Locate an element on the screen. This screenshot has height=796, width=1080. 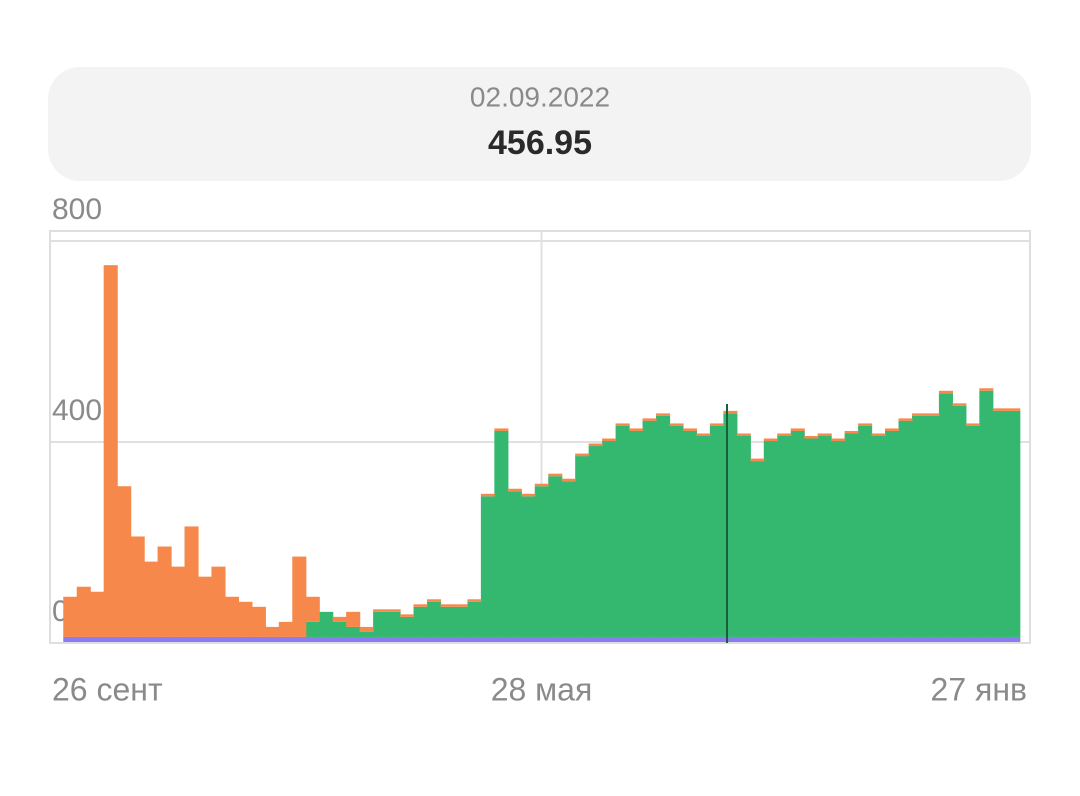
y-tick-label: 800 is located at coordinates (77, 209).